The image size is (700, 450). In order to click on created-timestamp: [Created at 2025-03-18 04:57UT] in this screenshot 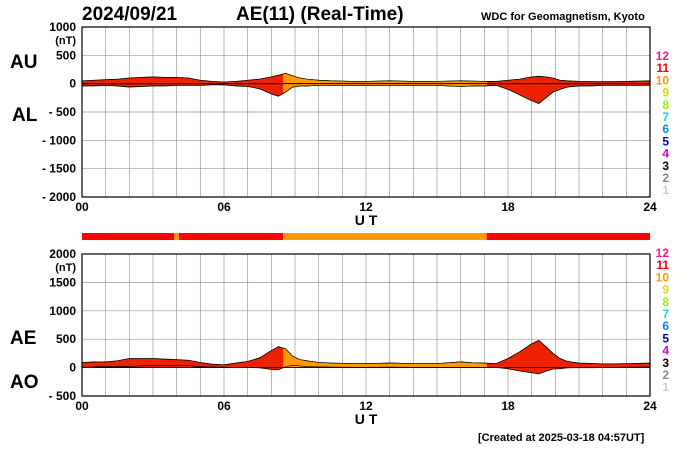, I will do `click(561, 438)`.